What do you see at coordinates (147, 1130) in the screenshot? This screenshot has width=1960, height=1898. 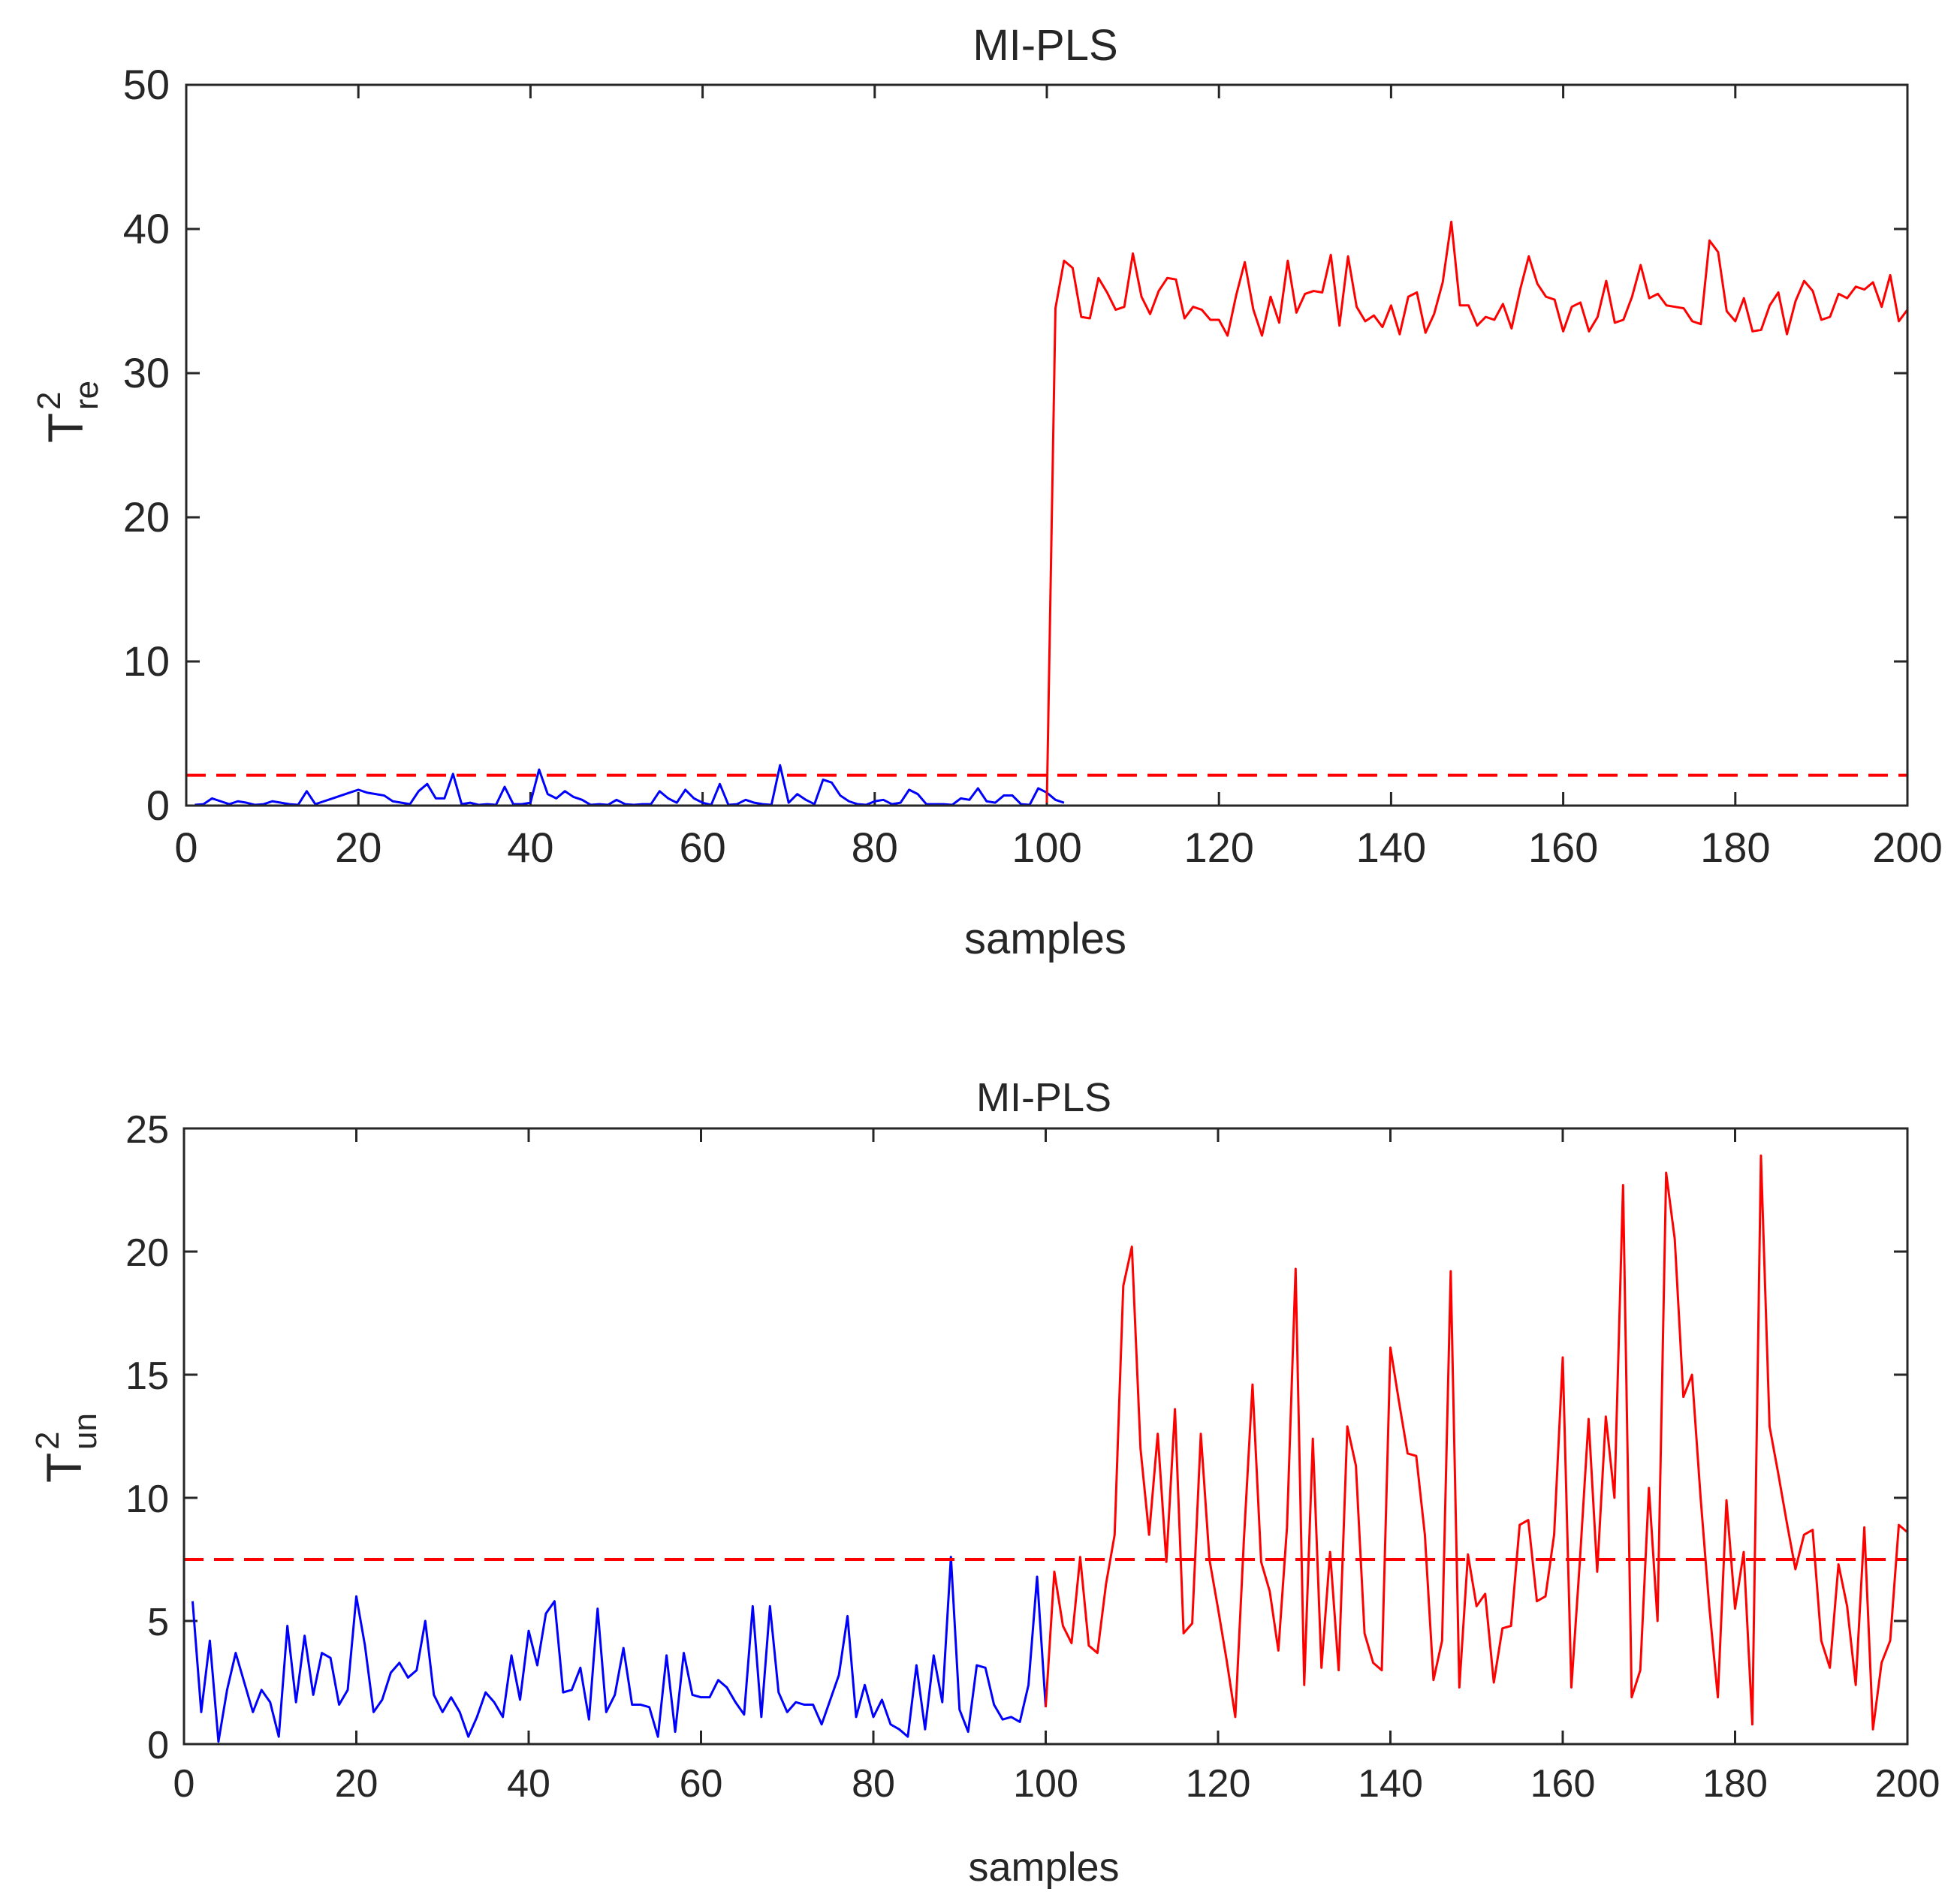 I see `bottom-chart-y-tick-label: 25` at bounding box center [147, 1130].